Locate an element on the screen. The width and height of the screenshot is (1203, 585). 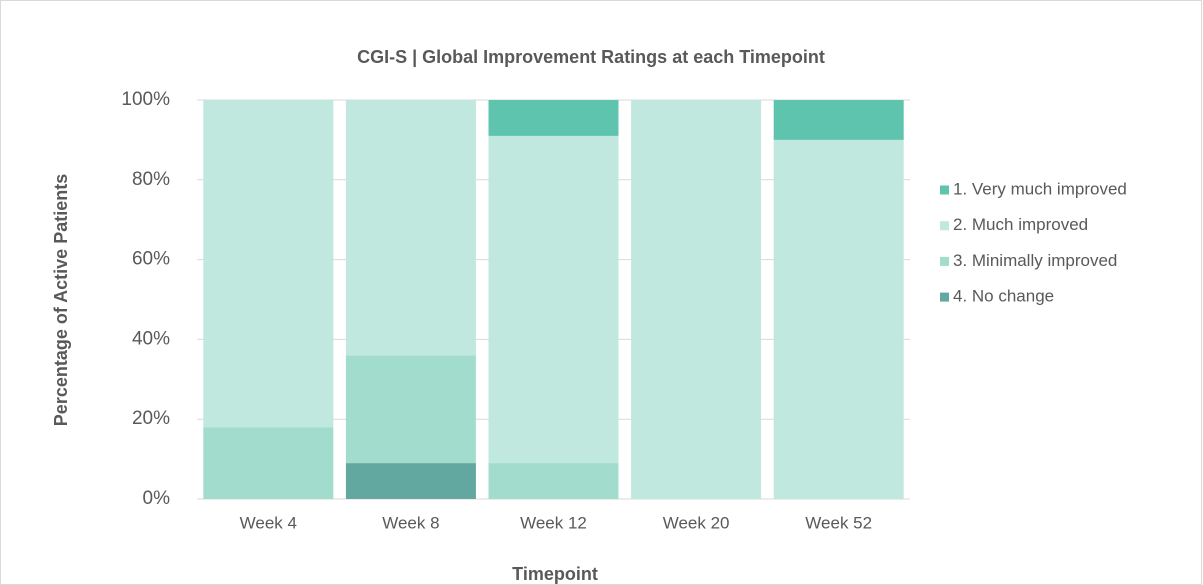
legend-label: 2. Much improved is located at coordinates (1020, 224).